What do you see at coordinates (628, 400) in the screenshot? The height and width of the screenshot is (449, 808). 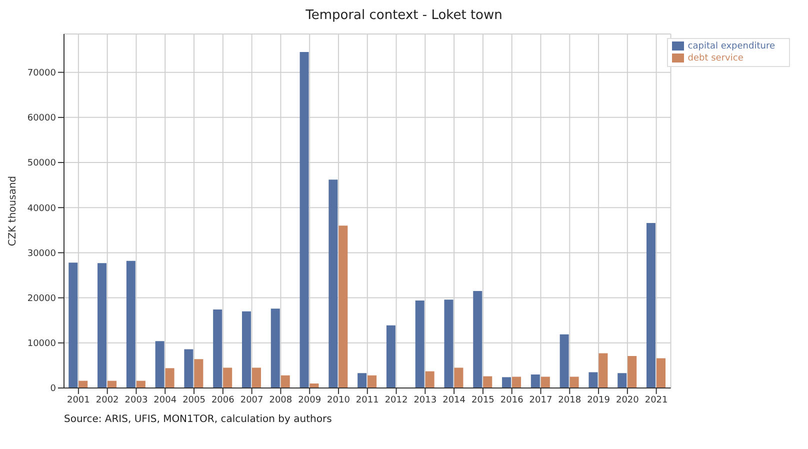 I see `x-tick-label: 2020` at bounding box center [628, 400].